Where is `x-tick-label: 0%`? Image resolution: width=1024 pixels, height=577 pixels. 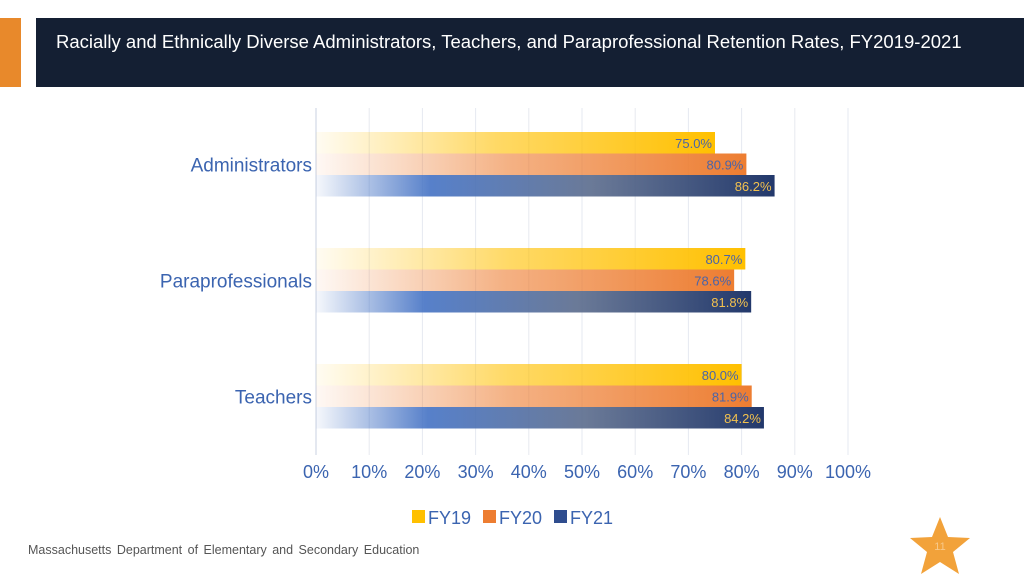
x-tick-label: 0% is located at coordinates (316, 472).